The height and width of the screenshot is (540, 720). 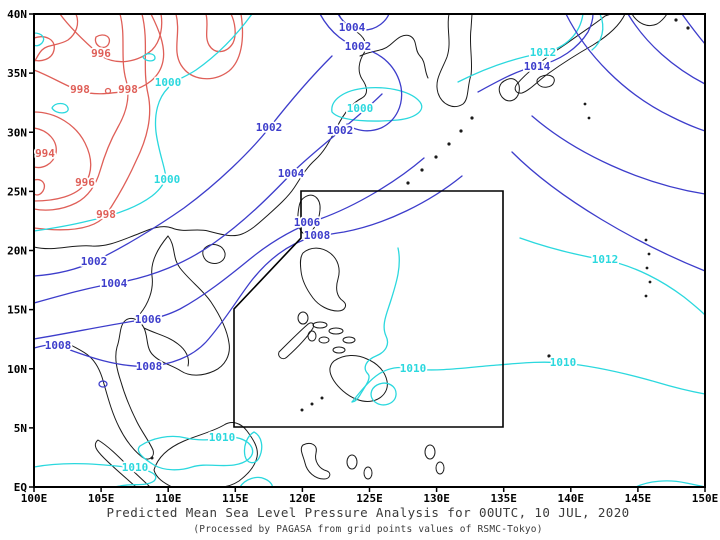 I want to click on y-tick-label: 35N, so click(x=17, y=73).